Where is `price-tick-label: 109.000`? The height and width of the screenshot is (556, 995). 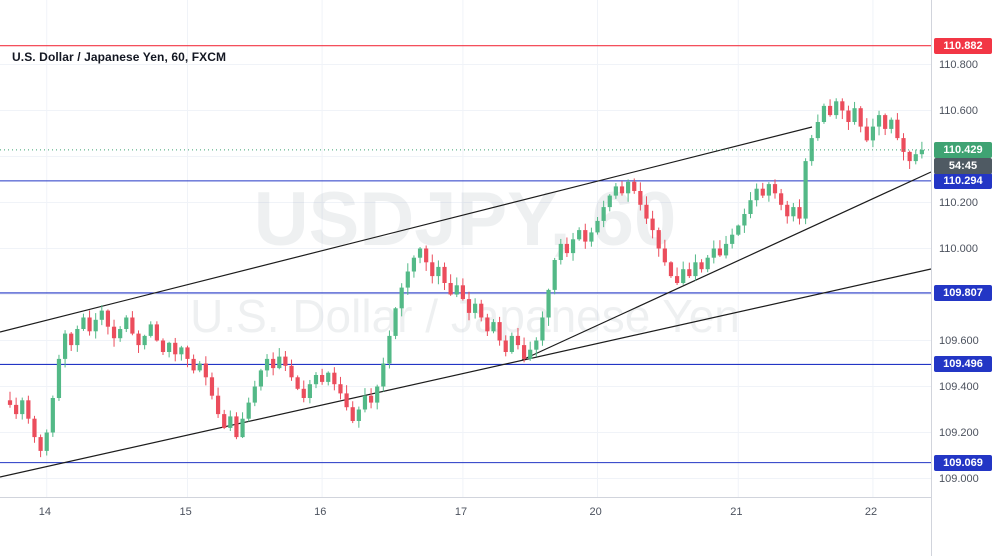
price-tick-label: 109.000 is located at coordinates (959, 478).